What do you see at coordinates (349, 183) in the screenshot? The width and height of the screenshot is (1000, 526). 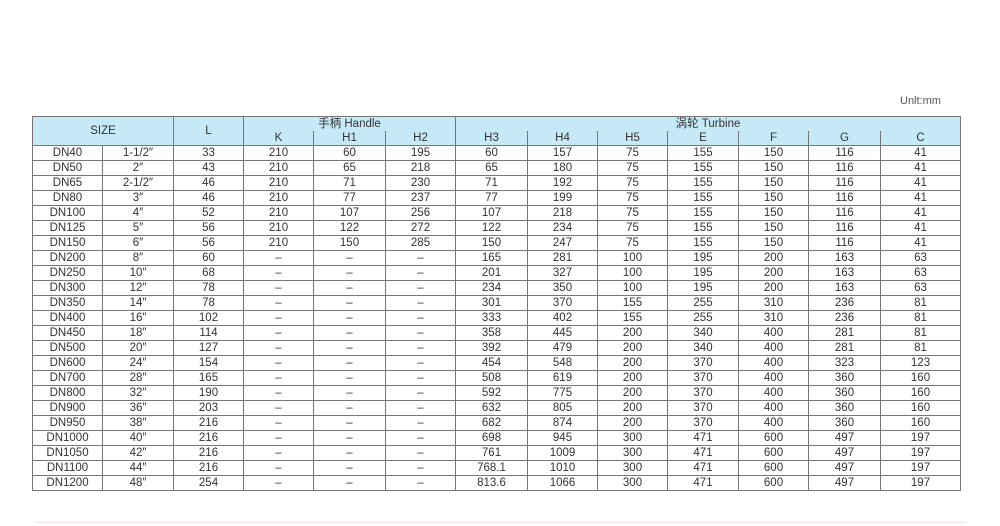 I see `table-cell: 71` at bounding box center [349, 183].